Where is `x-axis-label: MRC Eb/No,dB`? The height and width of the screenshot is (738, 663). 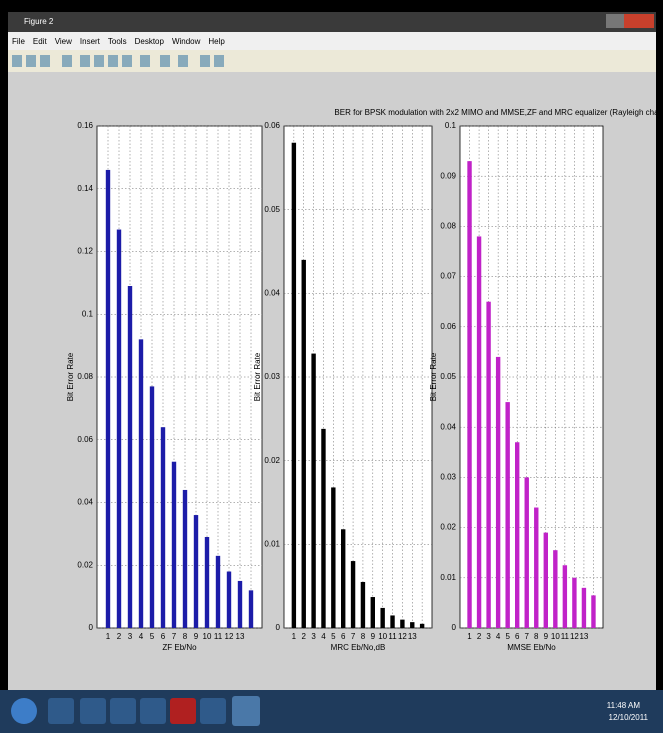
x-axis-label: MRC Eb/No,dB is located at coordinates (358, 647).